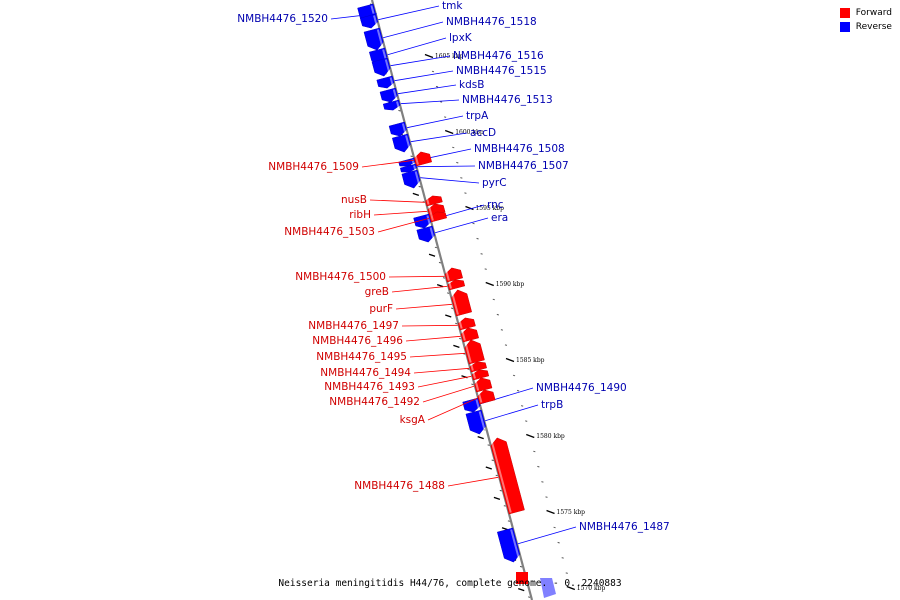 The height and width of the screenshot is (600, 900). What do you see at coordinates (360, 215) in the screenshot?
I see `gene-label: ribH` at bounding box center [360, 215].